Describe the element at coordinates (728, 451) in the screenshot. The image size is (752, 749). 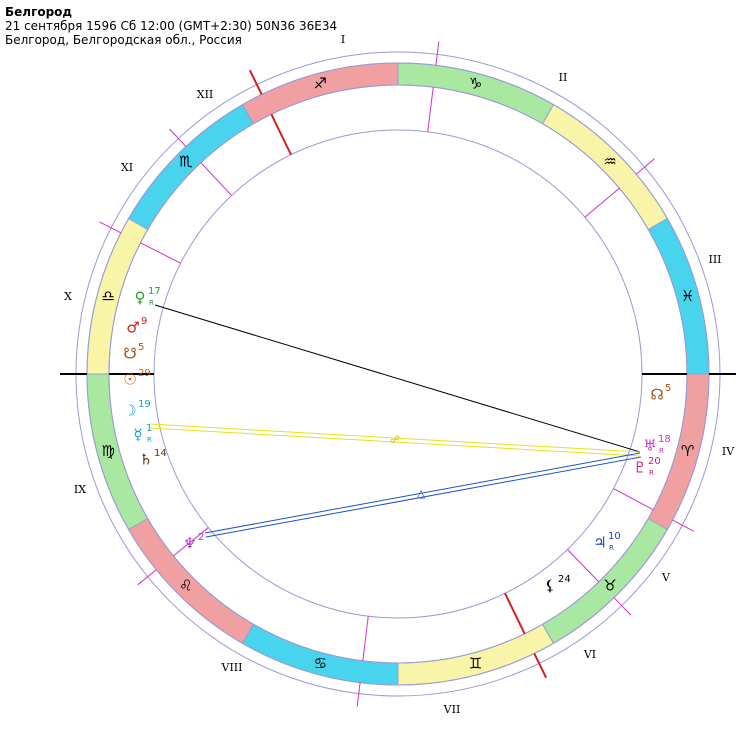
I see `house-label: IV` at that location.